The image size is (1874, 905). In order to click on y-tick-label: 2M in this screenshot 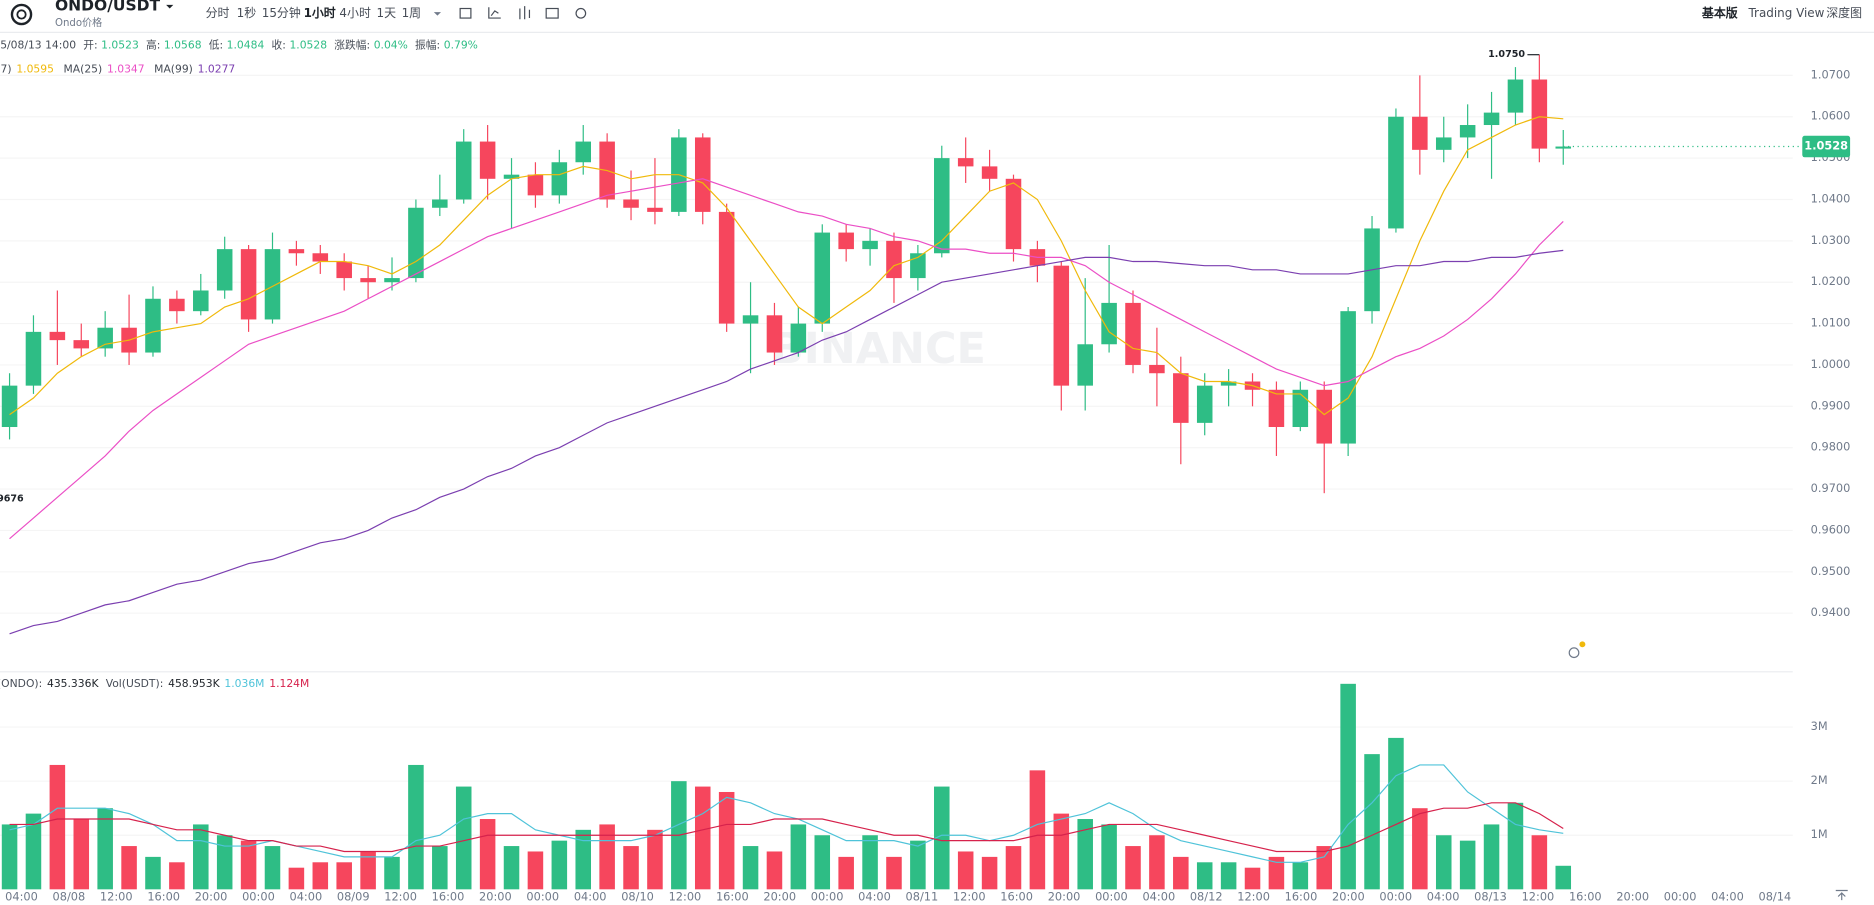, I will do `click(1819, 780)`.